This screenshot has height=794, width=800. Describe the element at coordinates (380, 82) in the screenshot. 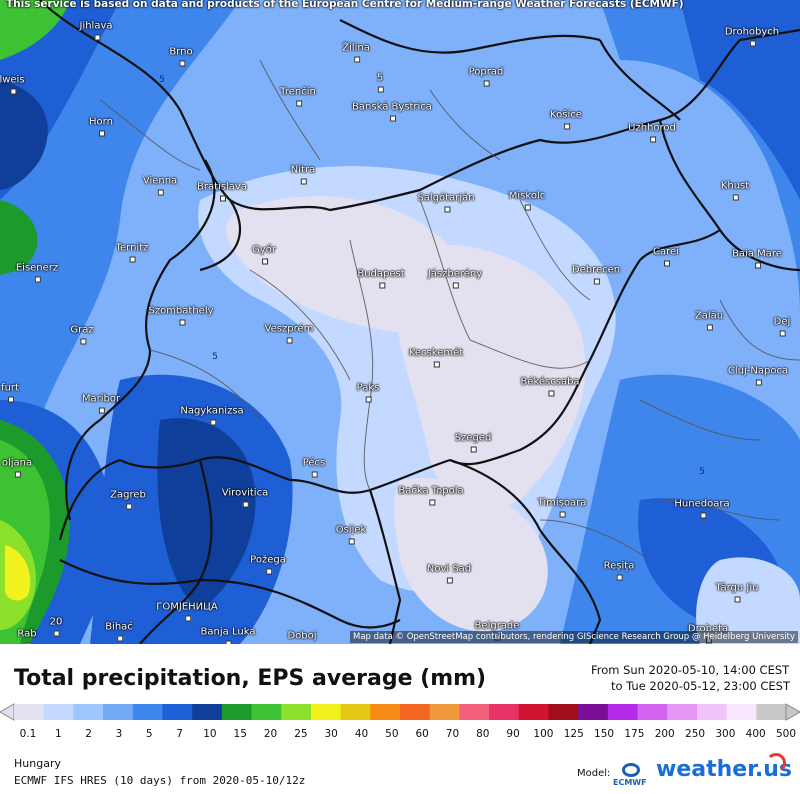

I see `city-label: 5` at that location.